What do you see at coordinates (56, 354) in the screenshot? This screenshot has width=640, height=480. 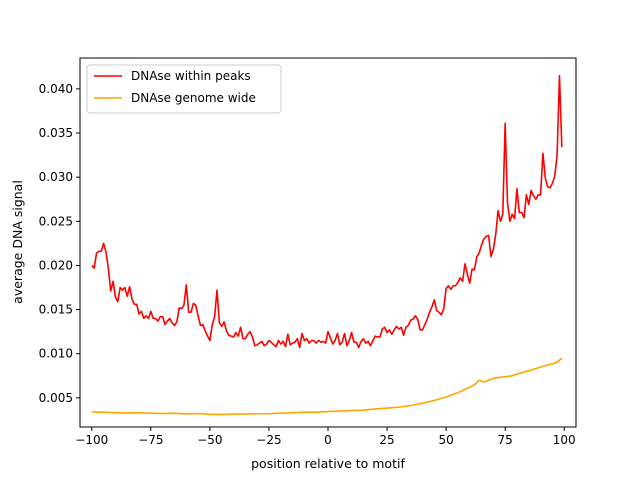 I see `y-tick-label: 0.010` at bounding box center [56, 354].